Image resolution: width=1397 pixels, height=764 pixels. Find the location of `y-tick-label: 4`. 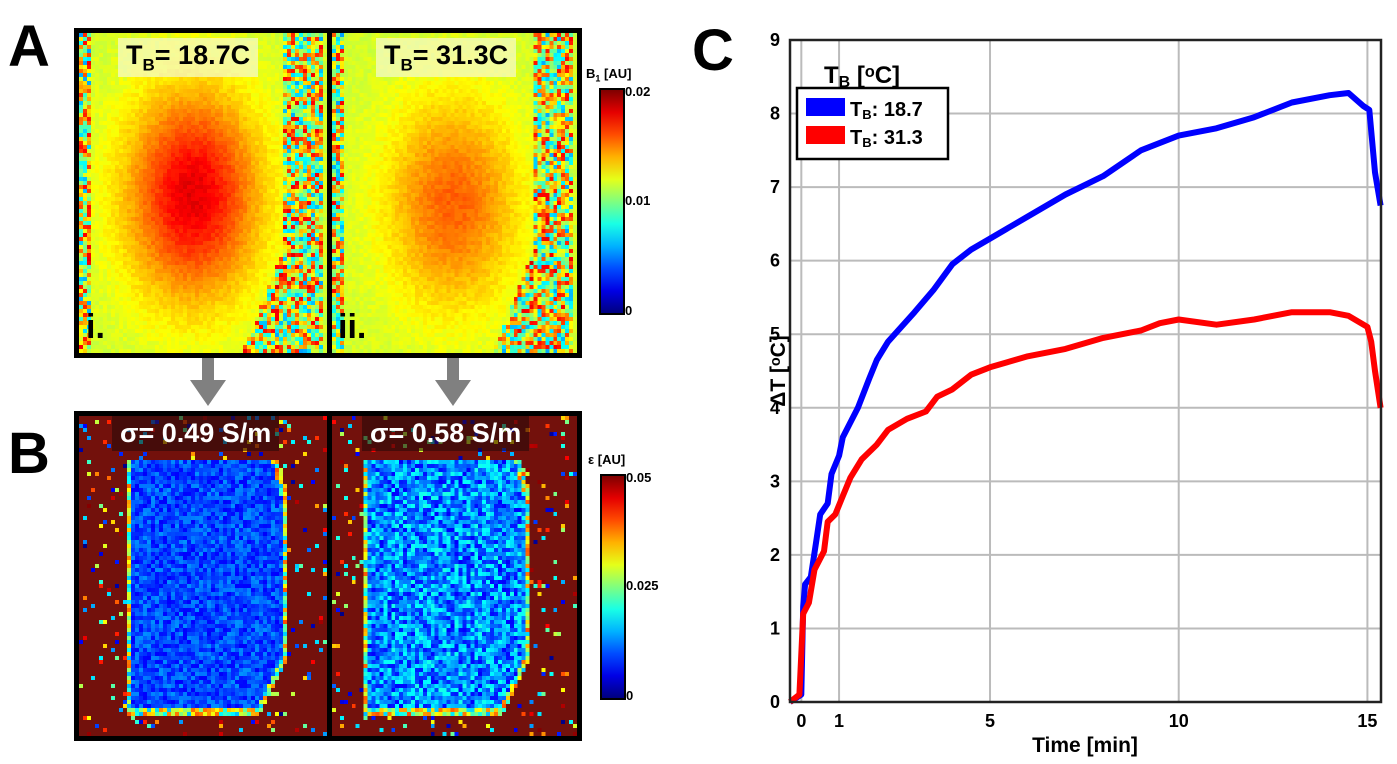

y-tick-label: 4 is located at coordinates (775, 408).